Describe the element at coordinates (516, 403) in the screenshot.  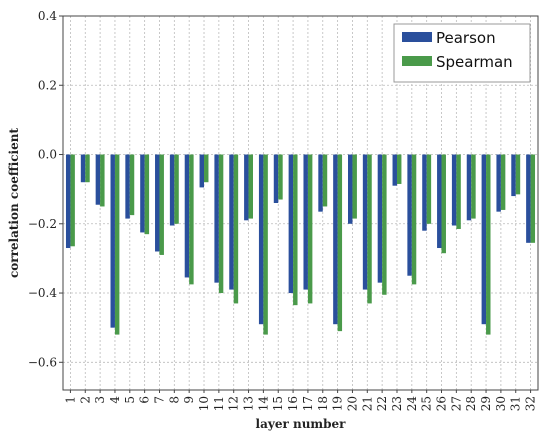
I see `x-tick-label: 31` at that location.